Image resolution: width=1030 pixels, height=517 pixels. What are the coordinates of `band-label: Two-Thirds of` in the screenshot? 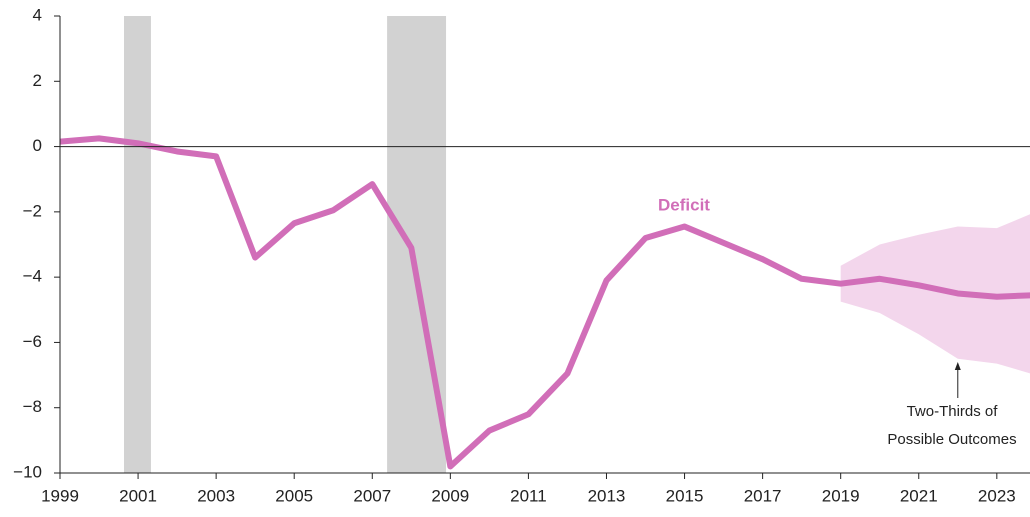 It's located at (953, 411).